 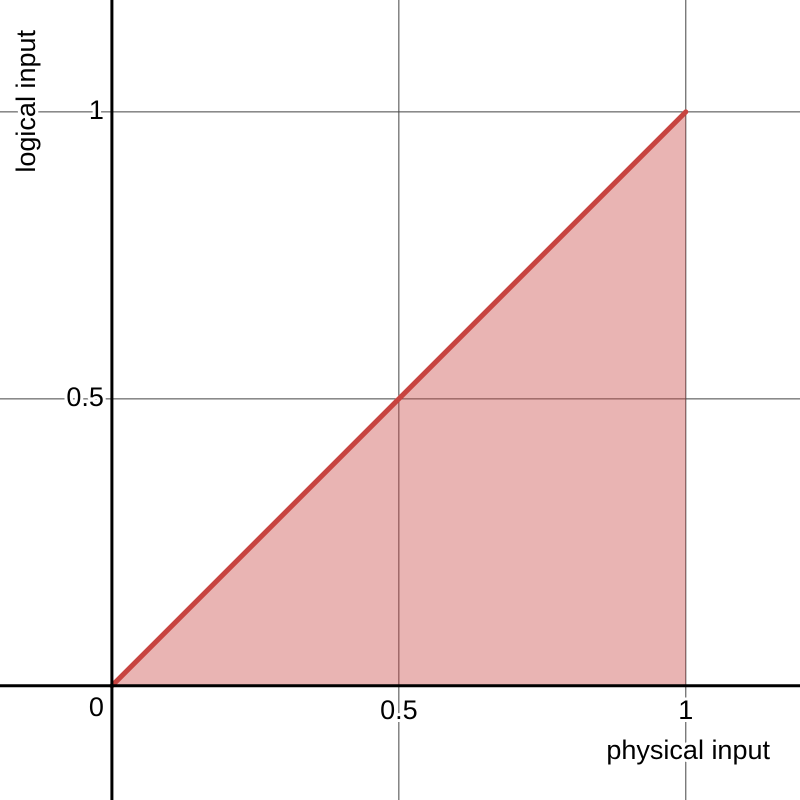 I want to click on x-axis-label: physical input, so click(x=688, y=750).